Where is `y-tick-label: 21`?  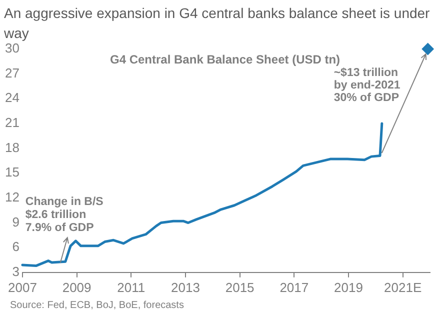
y-tick-label: 21 is located at coordinates (12, 122).